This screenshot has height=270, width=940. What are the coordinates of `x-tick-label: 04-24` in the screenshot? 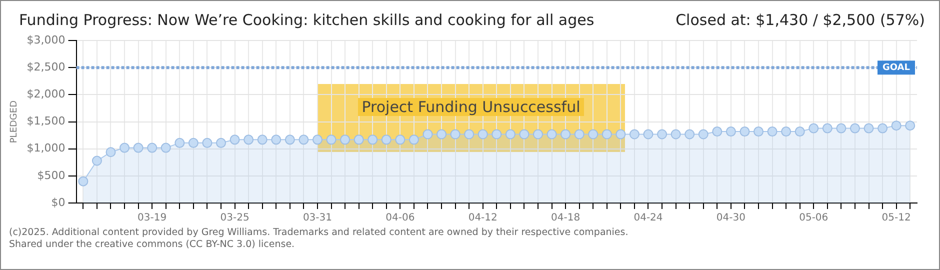 It's located at (648, 218).